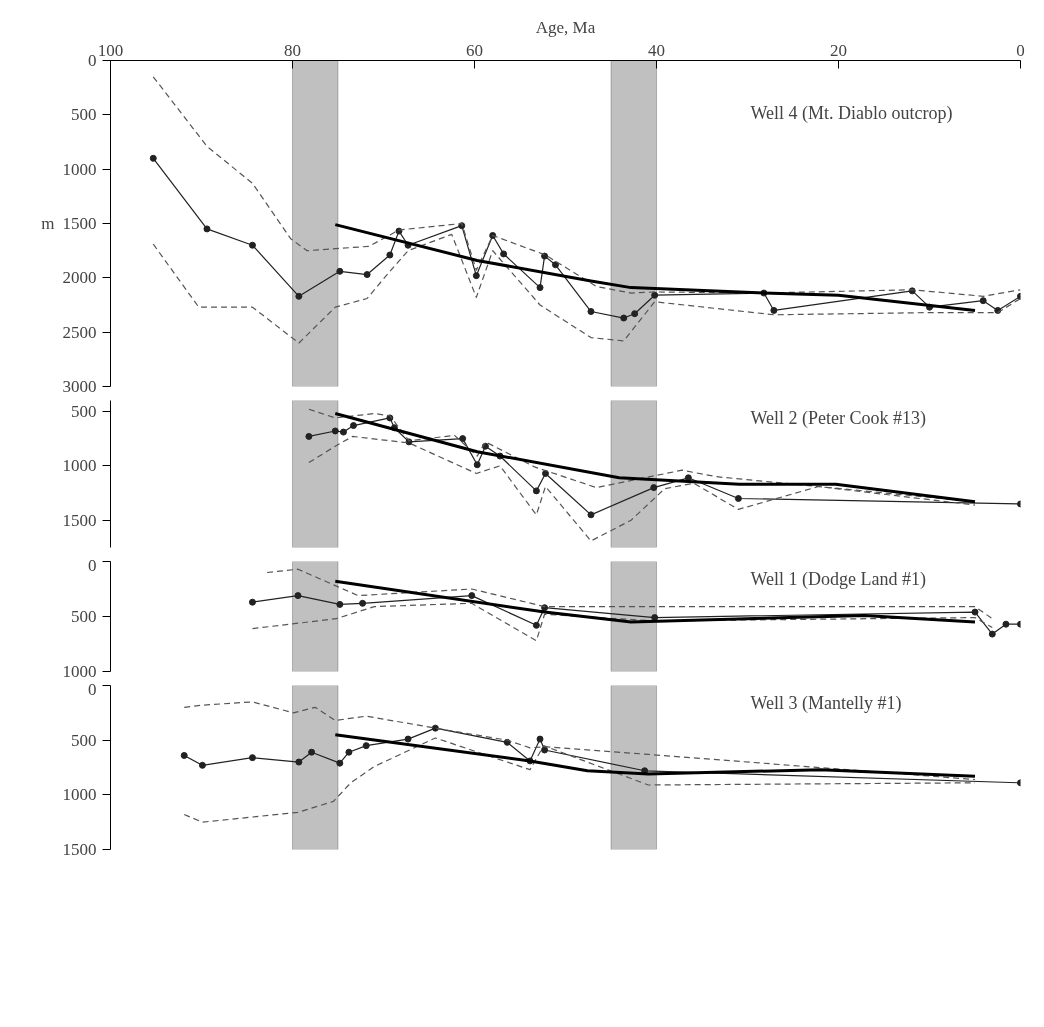 Image resolution: width=1044 pixels, height=1027 pixels. What do you see at coordinates (851, 113) in the screenshot?
I see `text: Well 4 (Mt. Diablo outcrop)` at bounding box center [851, 113].